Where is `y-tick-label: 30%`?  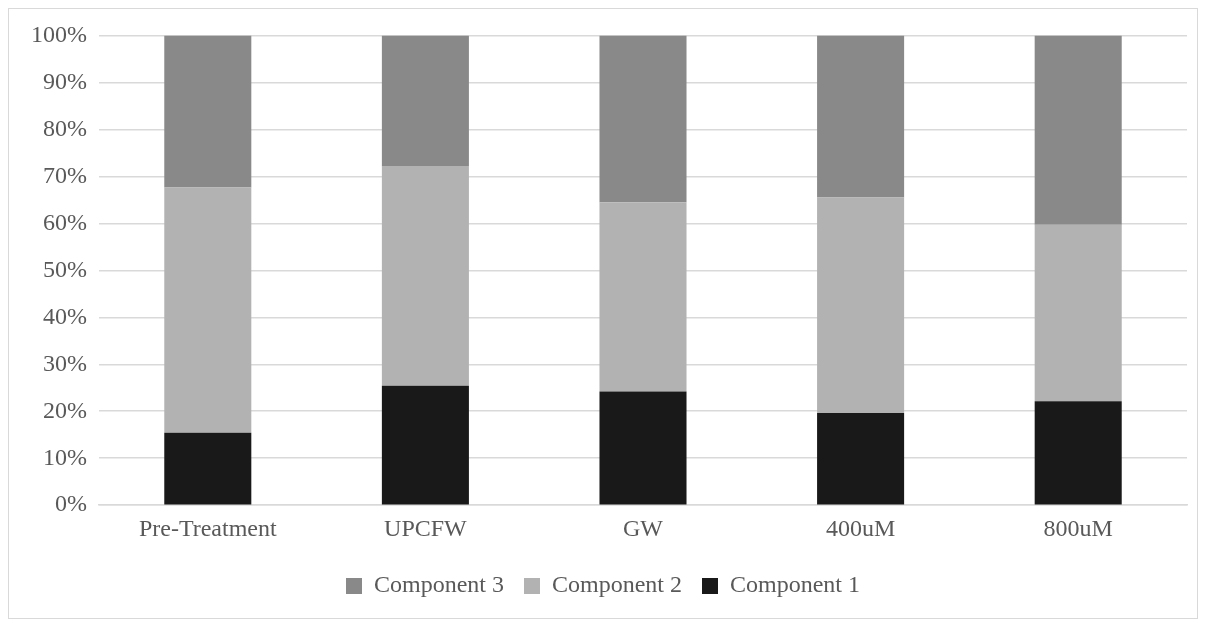 y-tick-label: 30% is located at coordinates (64, 362).